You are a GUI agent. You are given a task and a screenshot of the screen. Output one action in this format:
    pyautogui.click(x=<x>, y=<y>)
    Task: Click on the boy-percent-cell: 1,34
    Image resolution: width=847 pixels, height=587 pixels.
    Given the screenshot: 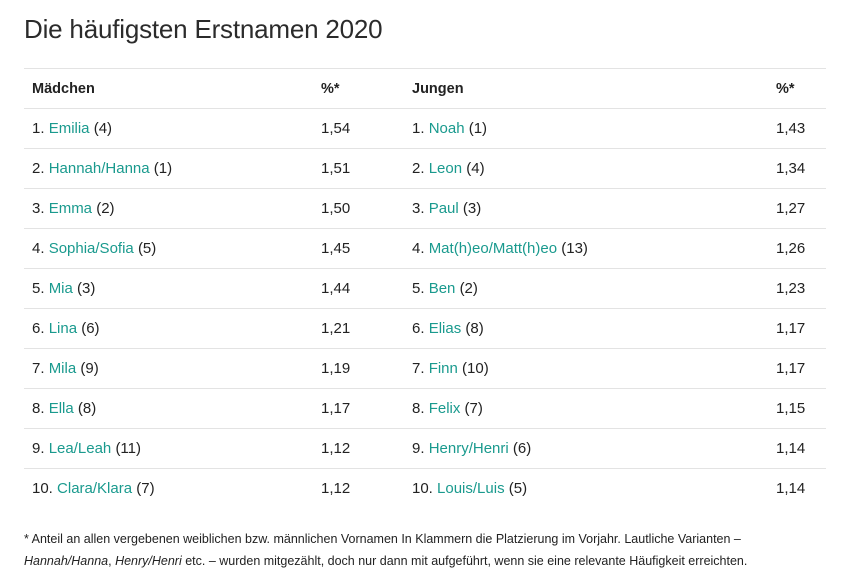 What is the action you would take?
    pyautogui.click(x=797, y=168)
    